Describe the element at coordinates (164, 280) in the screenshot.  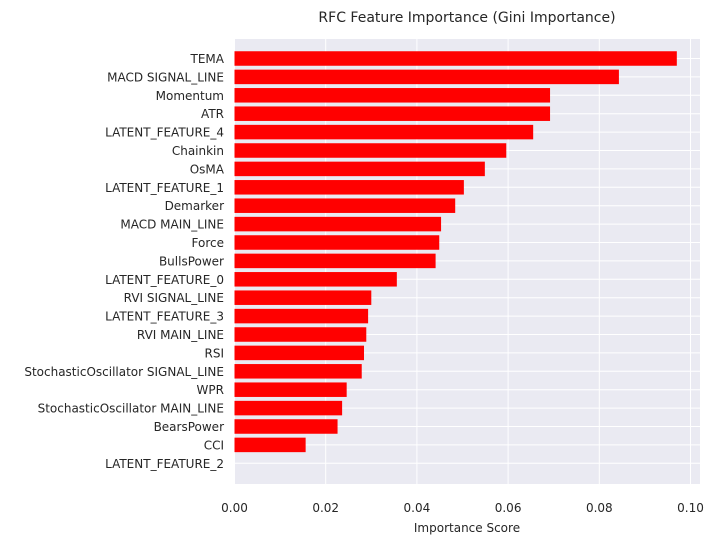
I see `y-tick-label: LATENT_FEATURE_0` at that location.